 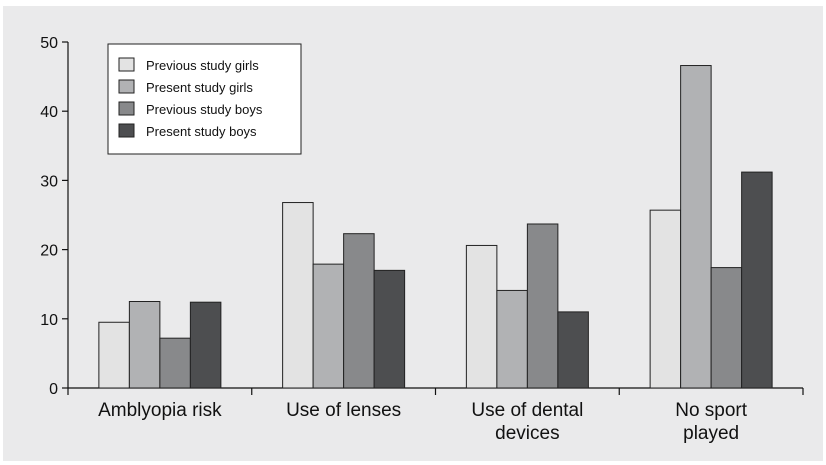 I want to click on legend-label: Present study girls, so click(x=199, y=87).